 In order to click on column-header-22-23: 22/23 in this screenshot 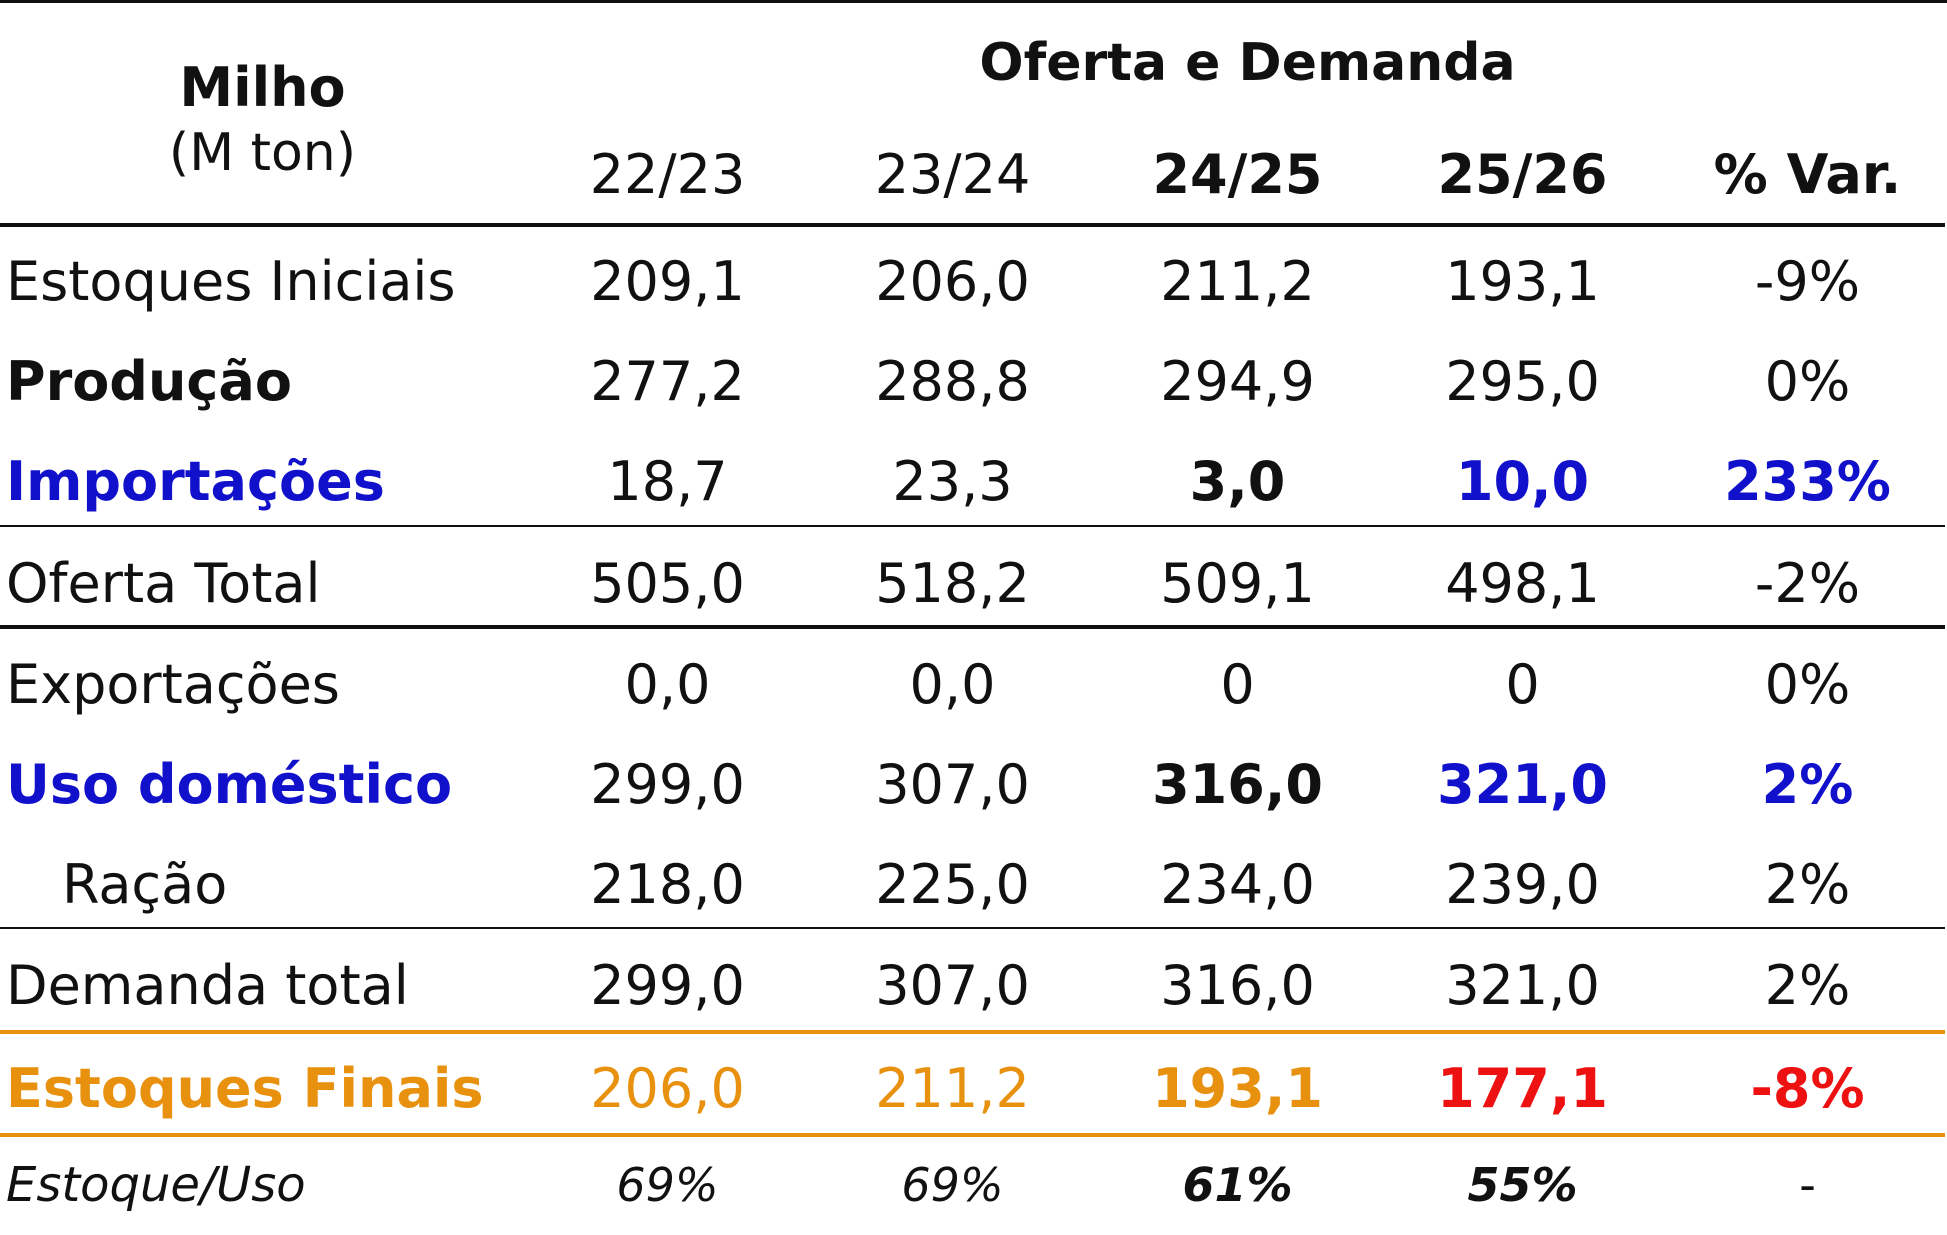, I will do `click(667, 174)`.